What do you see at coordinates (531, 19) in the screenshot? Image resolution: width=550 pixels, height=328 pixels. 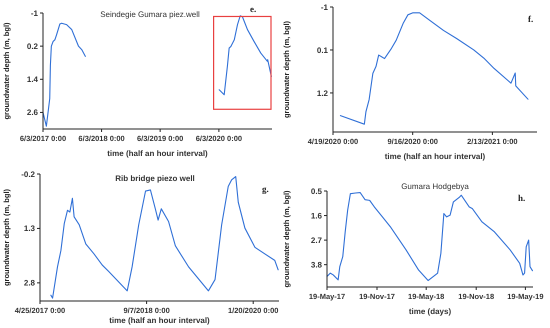 I see `annotation: f.` at bounding box center [531, 19].